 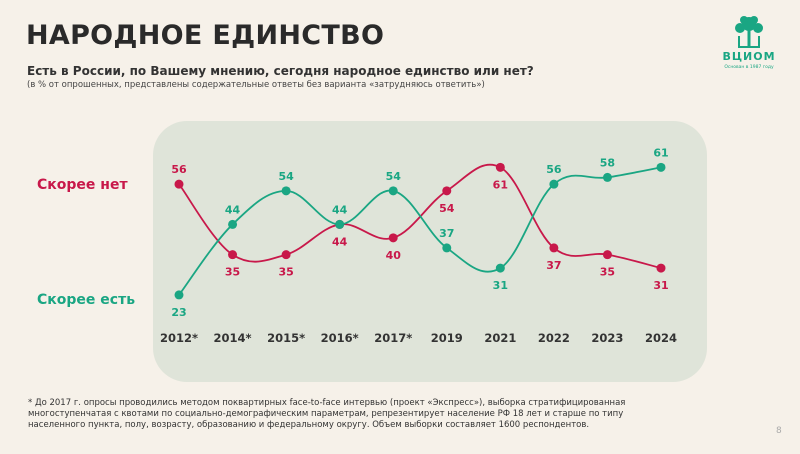 What do you see at coordinates (749, 32) in the screenshot?
I see `tree-logo-icon` at bounding box center [749, 32].